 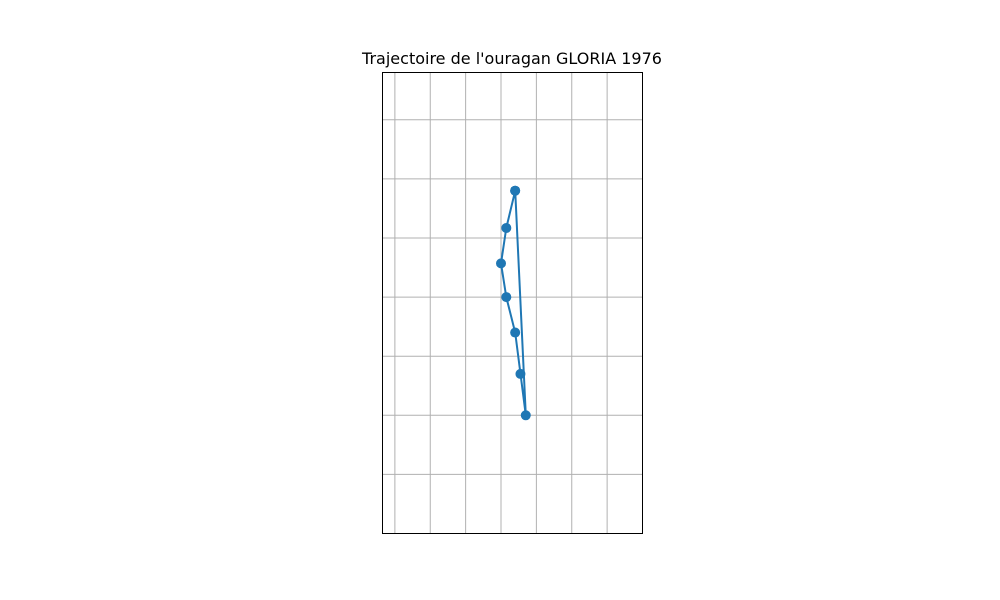 I want to click on track-points, so click(x=513, y=303).